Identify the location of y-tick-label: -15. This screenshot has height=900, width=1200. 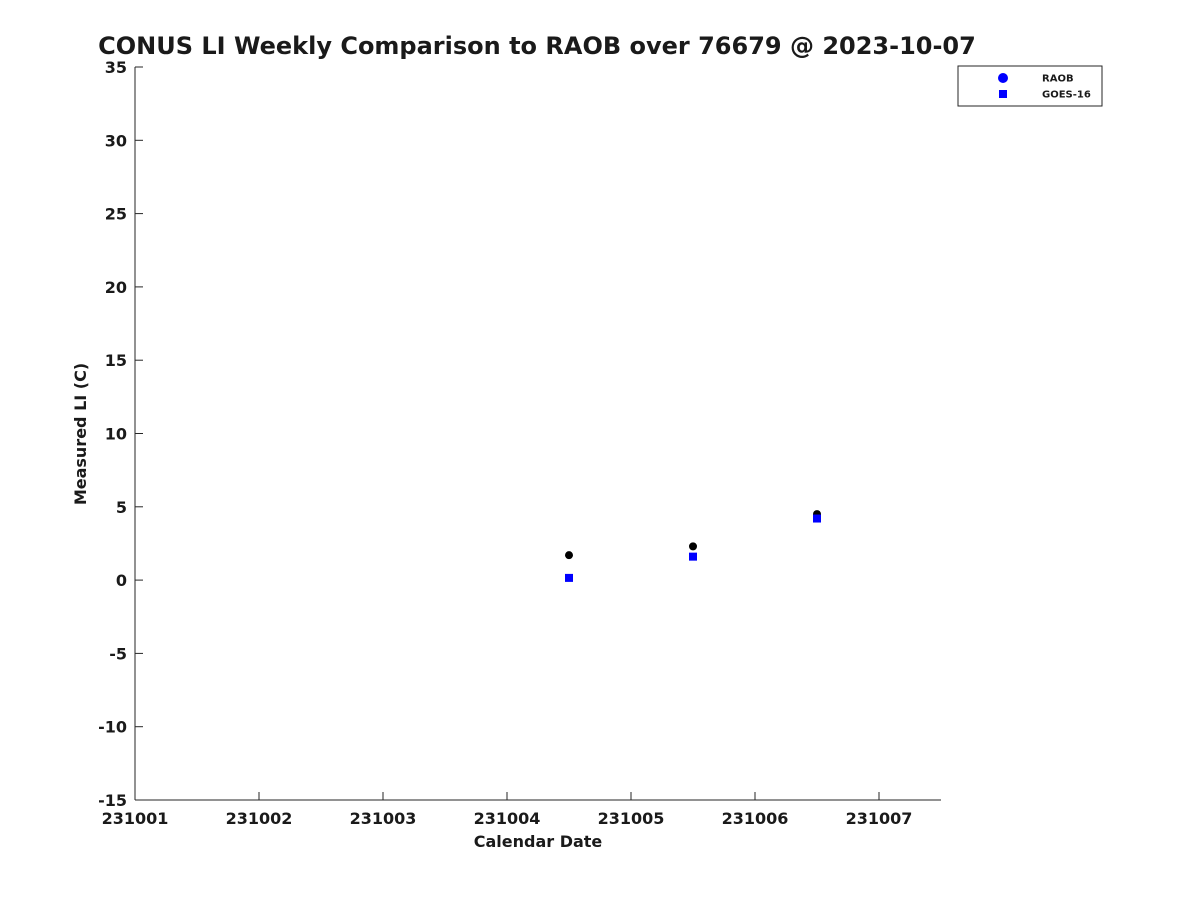
(112, 800).